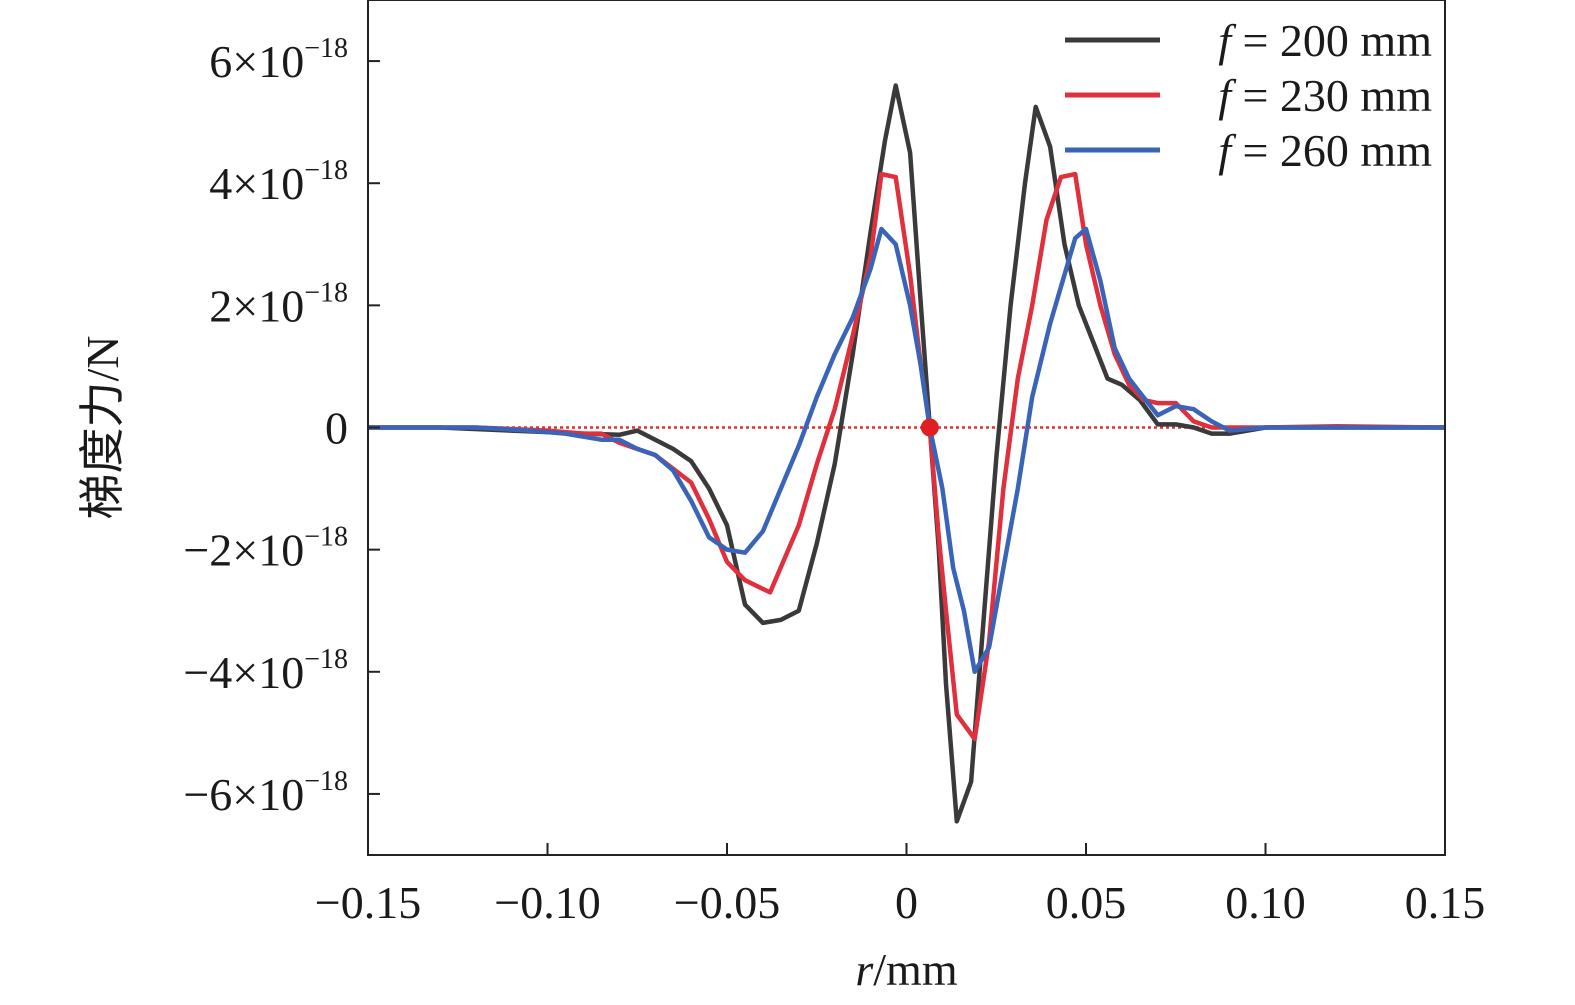 This screenshot has width=1575, height=1005. I want to click on legend: f = 200 mmf = 230 mmf = 260 mm, so click(1248, 95).